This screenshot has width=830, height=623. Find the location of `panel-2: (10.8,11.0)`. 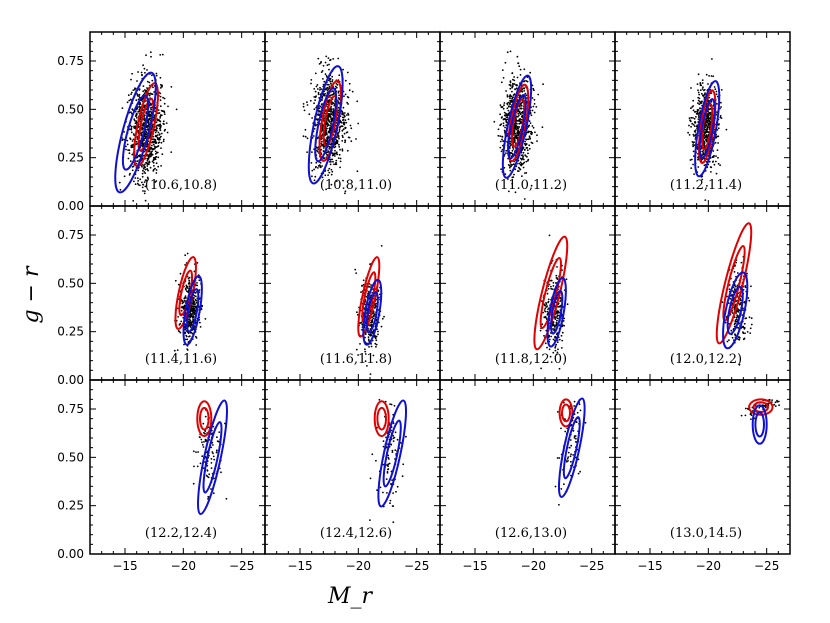

panel-2: (10.8,11.0) is located at coordinates (352, 121).